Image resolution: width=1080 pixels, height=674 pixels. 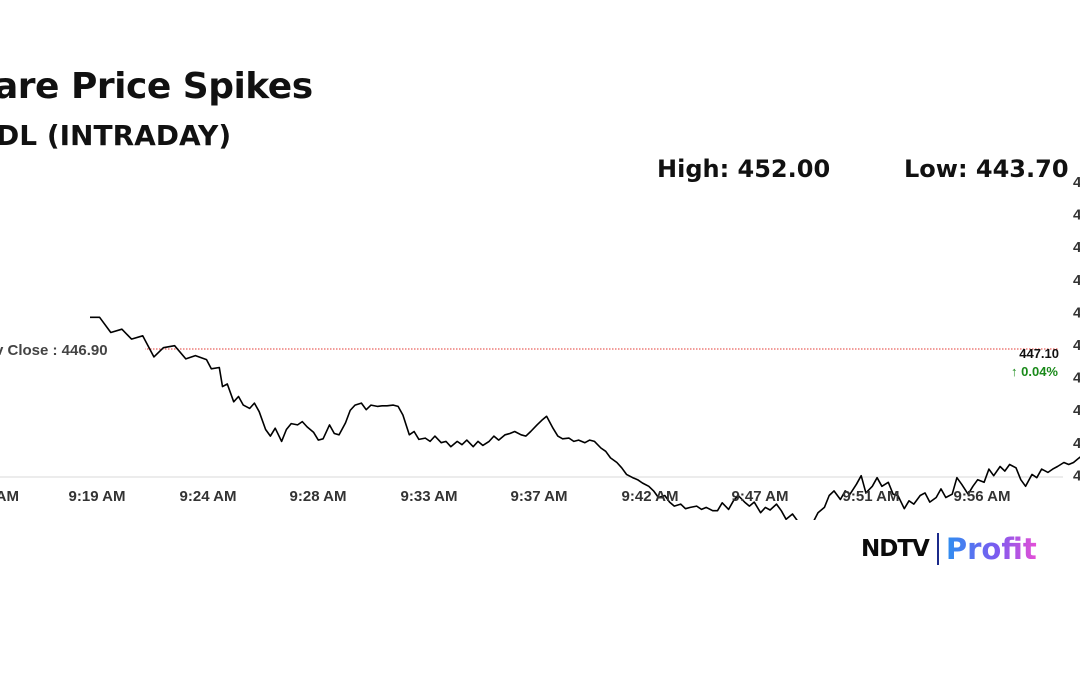 I want to click on high-price-label: High: 452.00, so click(x=744, y=169).